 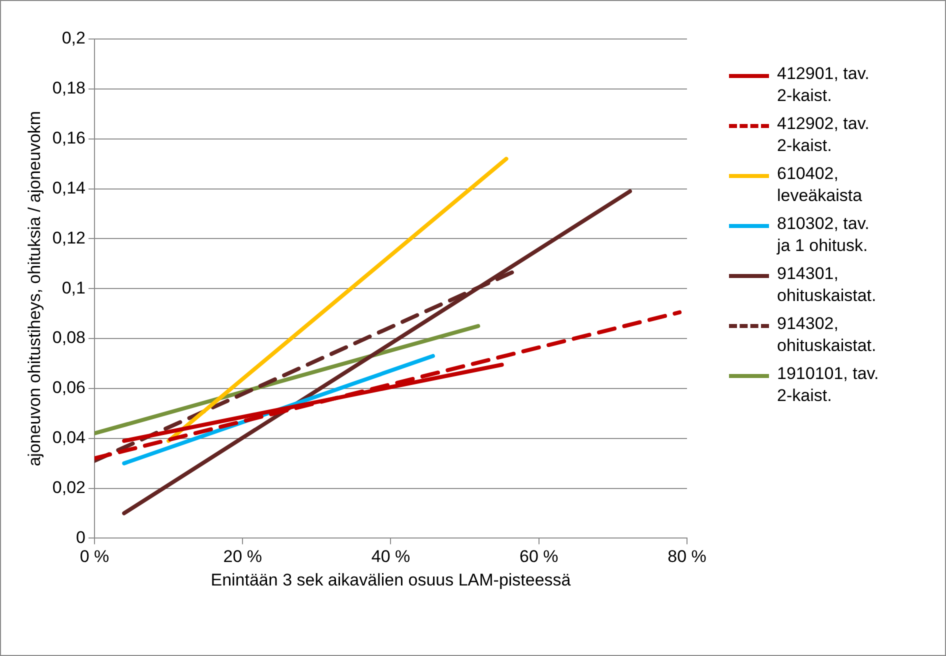 What do you see at coordinates (242, 556) in the screenshot?
I see `x-tick-label: 20 %` at bounding box center [242, 556].